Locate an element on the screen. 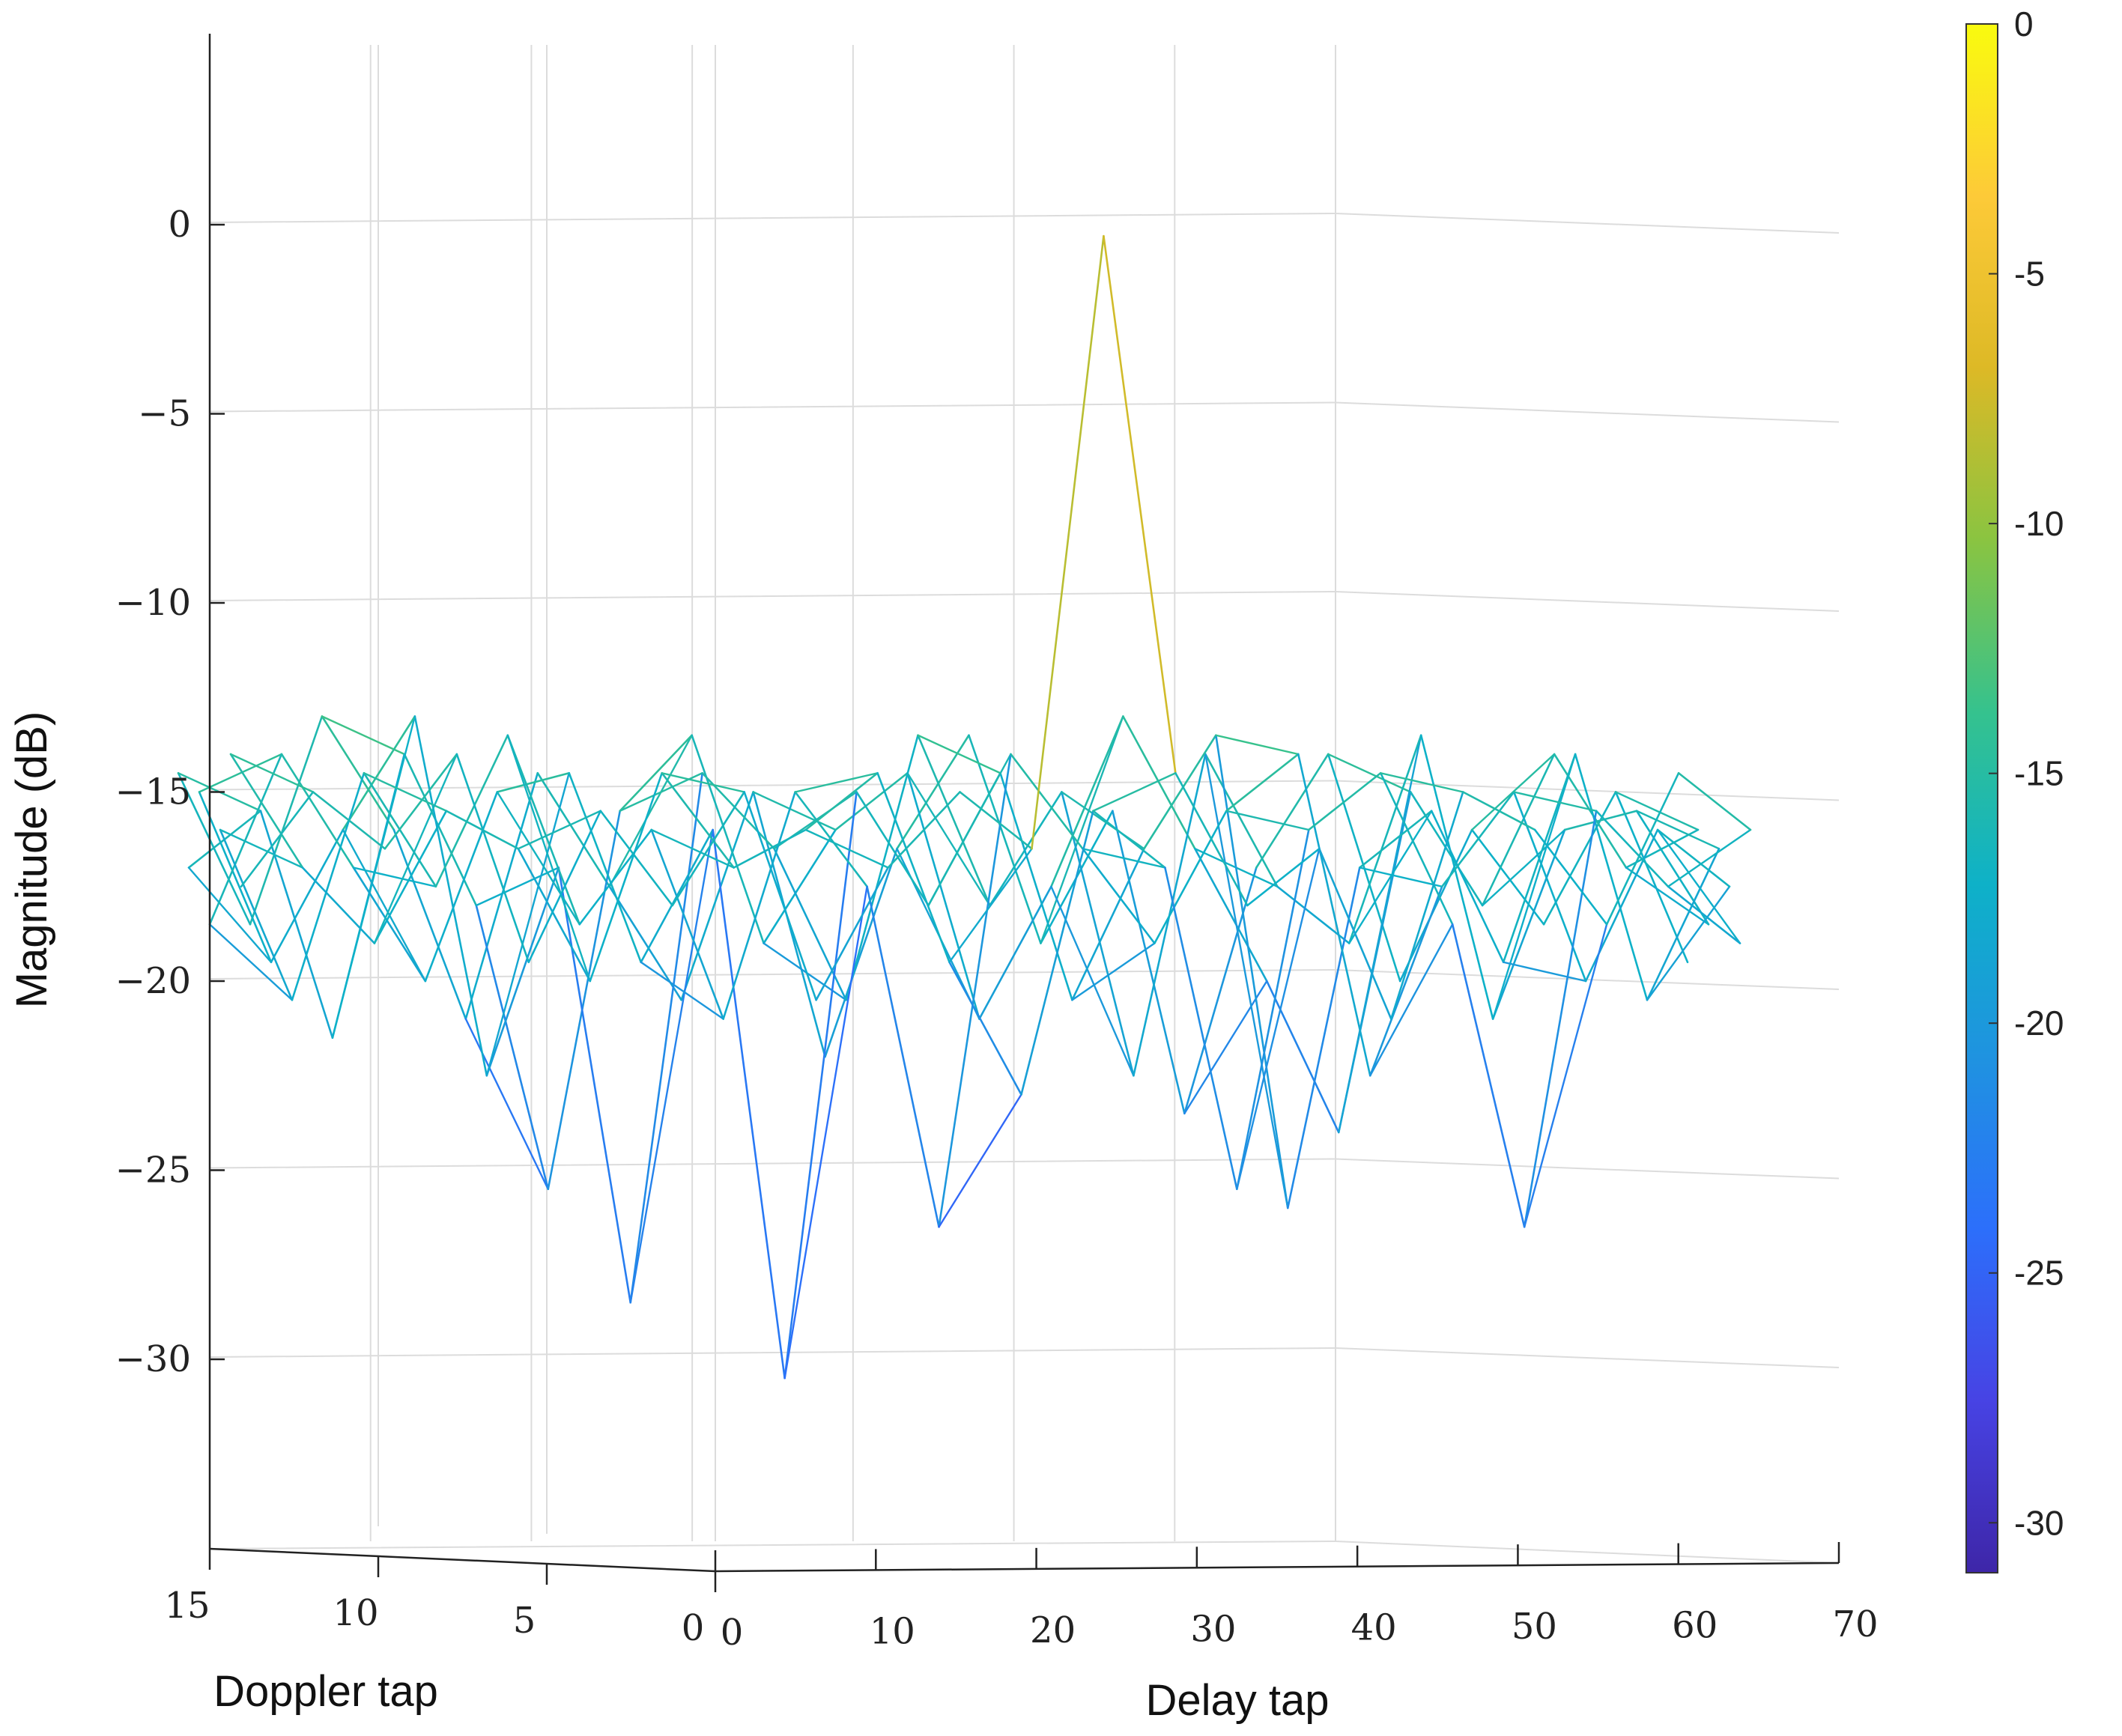 The image size is (2122, 1736). z-tick-label-4: −20 is located at coordinates (153, 981).